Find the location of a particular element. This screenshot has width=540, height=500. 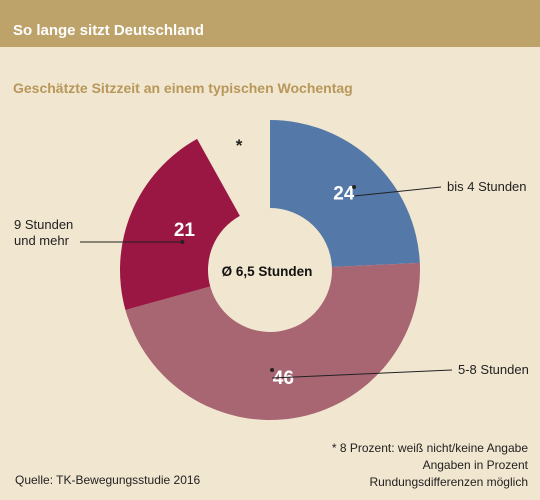

footnote-rounding: Rundungsdifferenzen möglich is located at coordinates (448, 482).